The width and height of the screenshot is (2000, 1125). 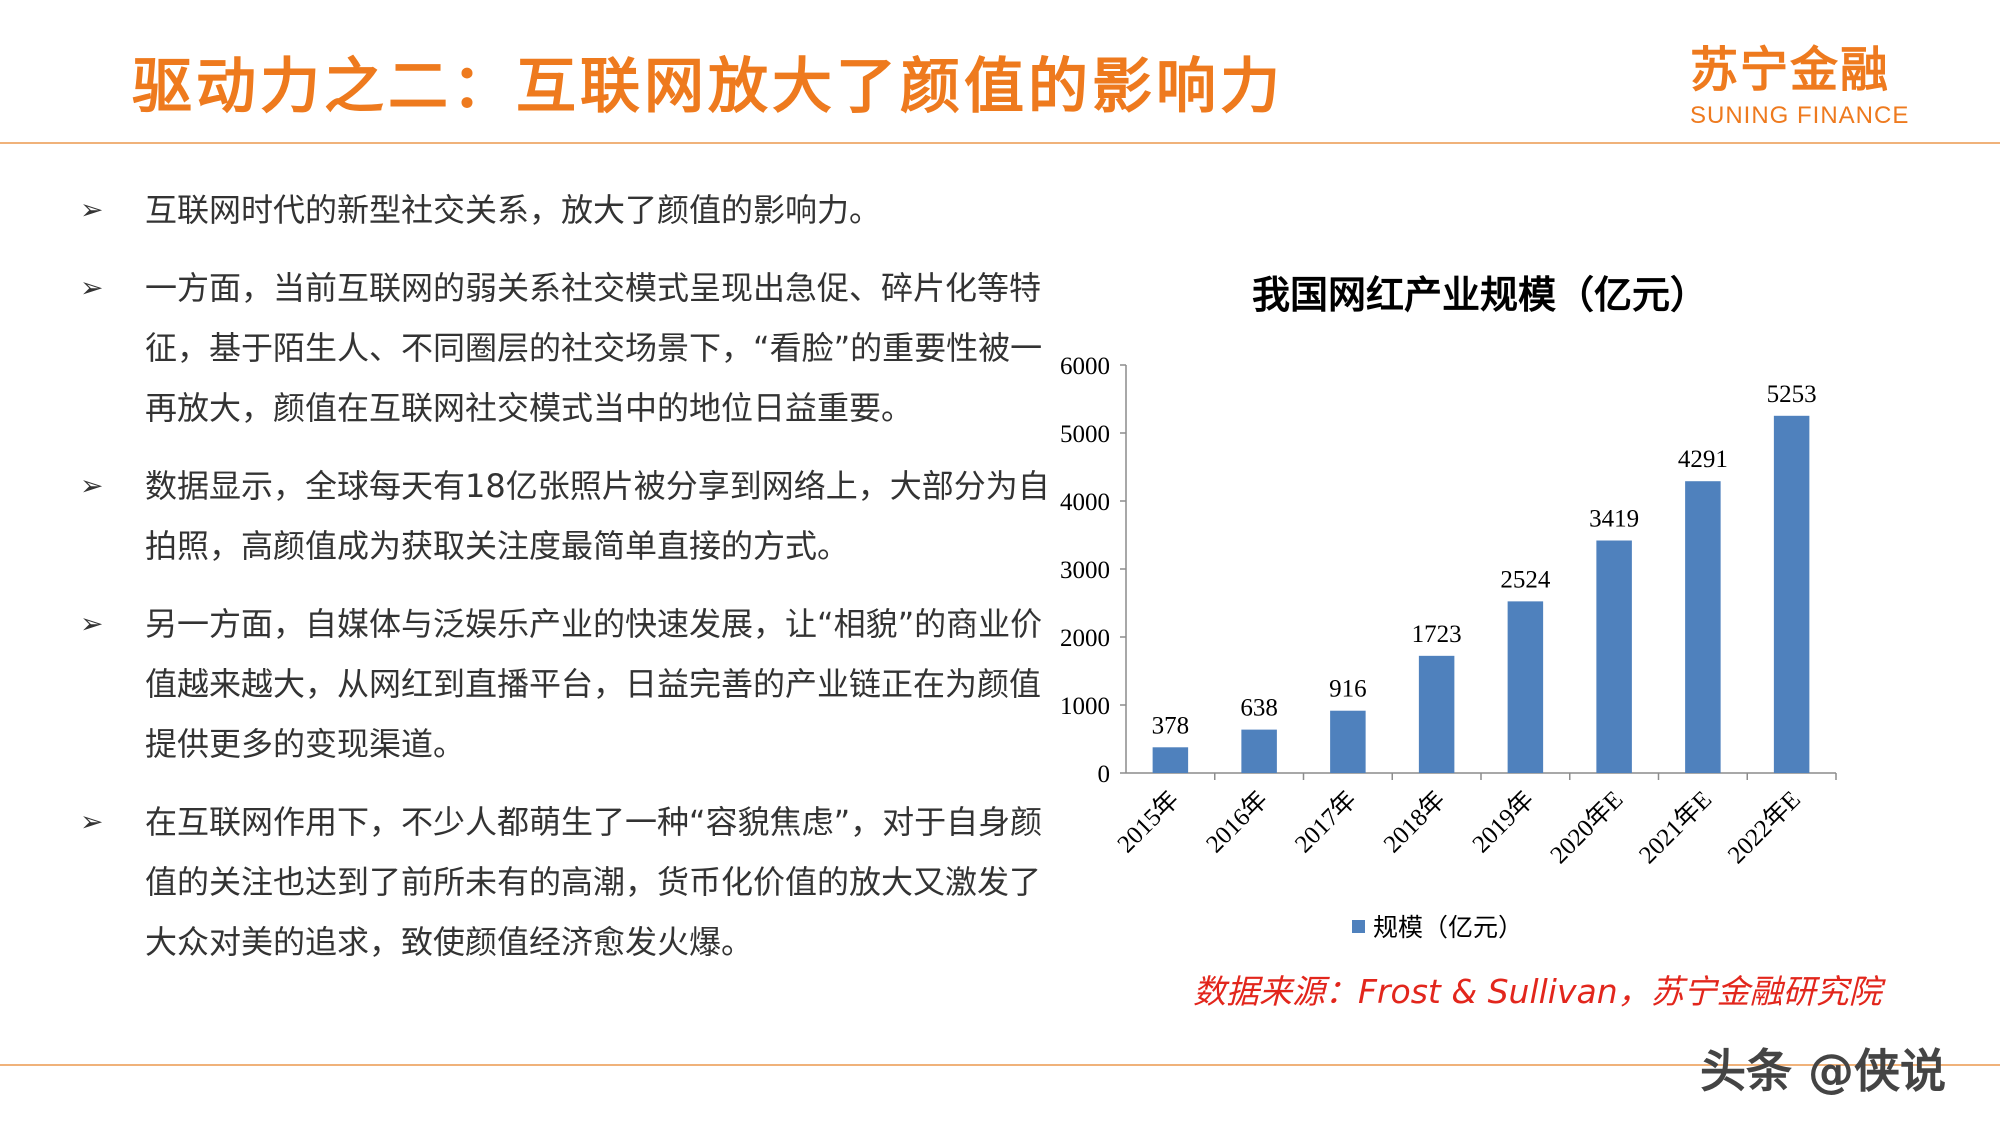 I want to click on y-tick-label: 2000, so click(x=1085, y=638).